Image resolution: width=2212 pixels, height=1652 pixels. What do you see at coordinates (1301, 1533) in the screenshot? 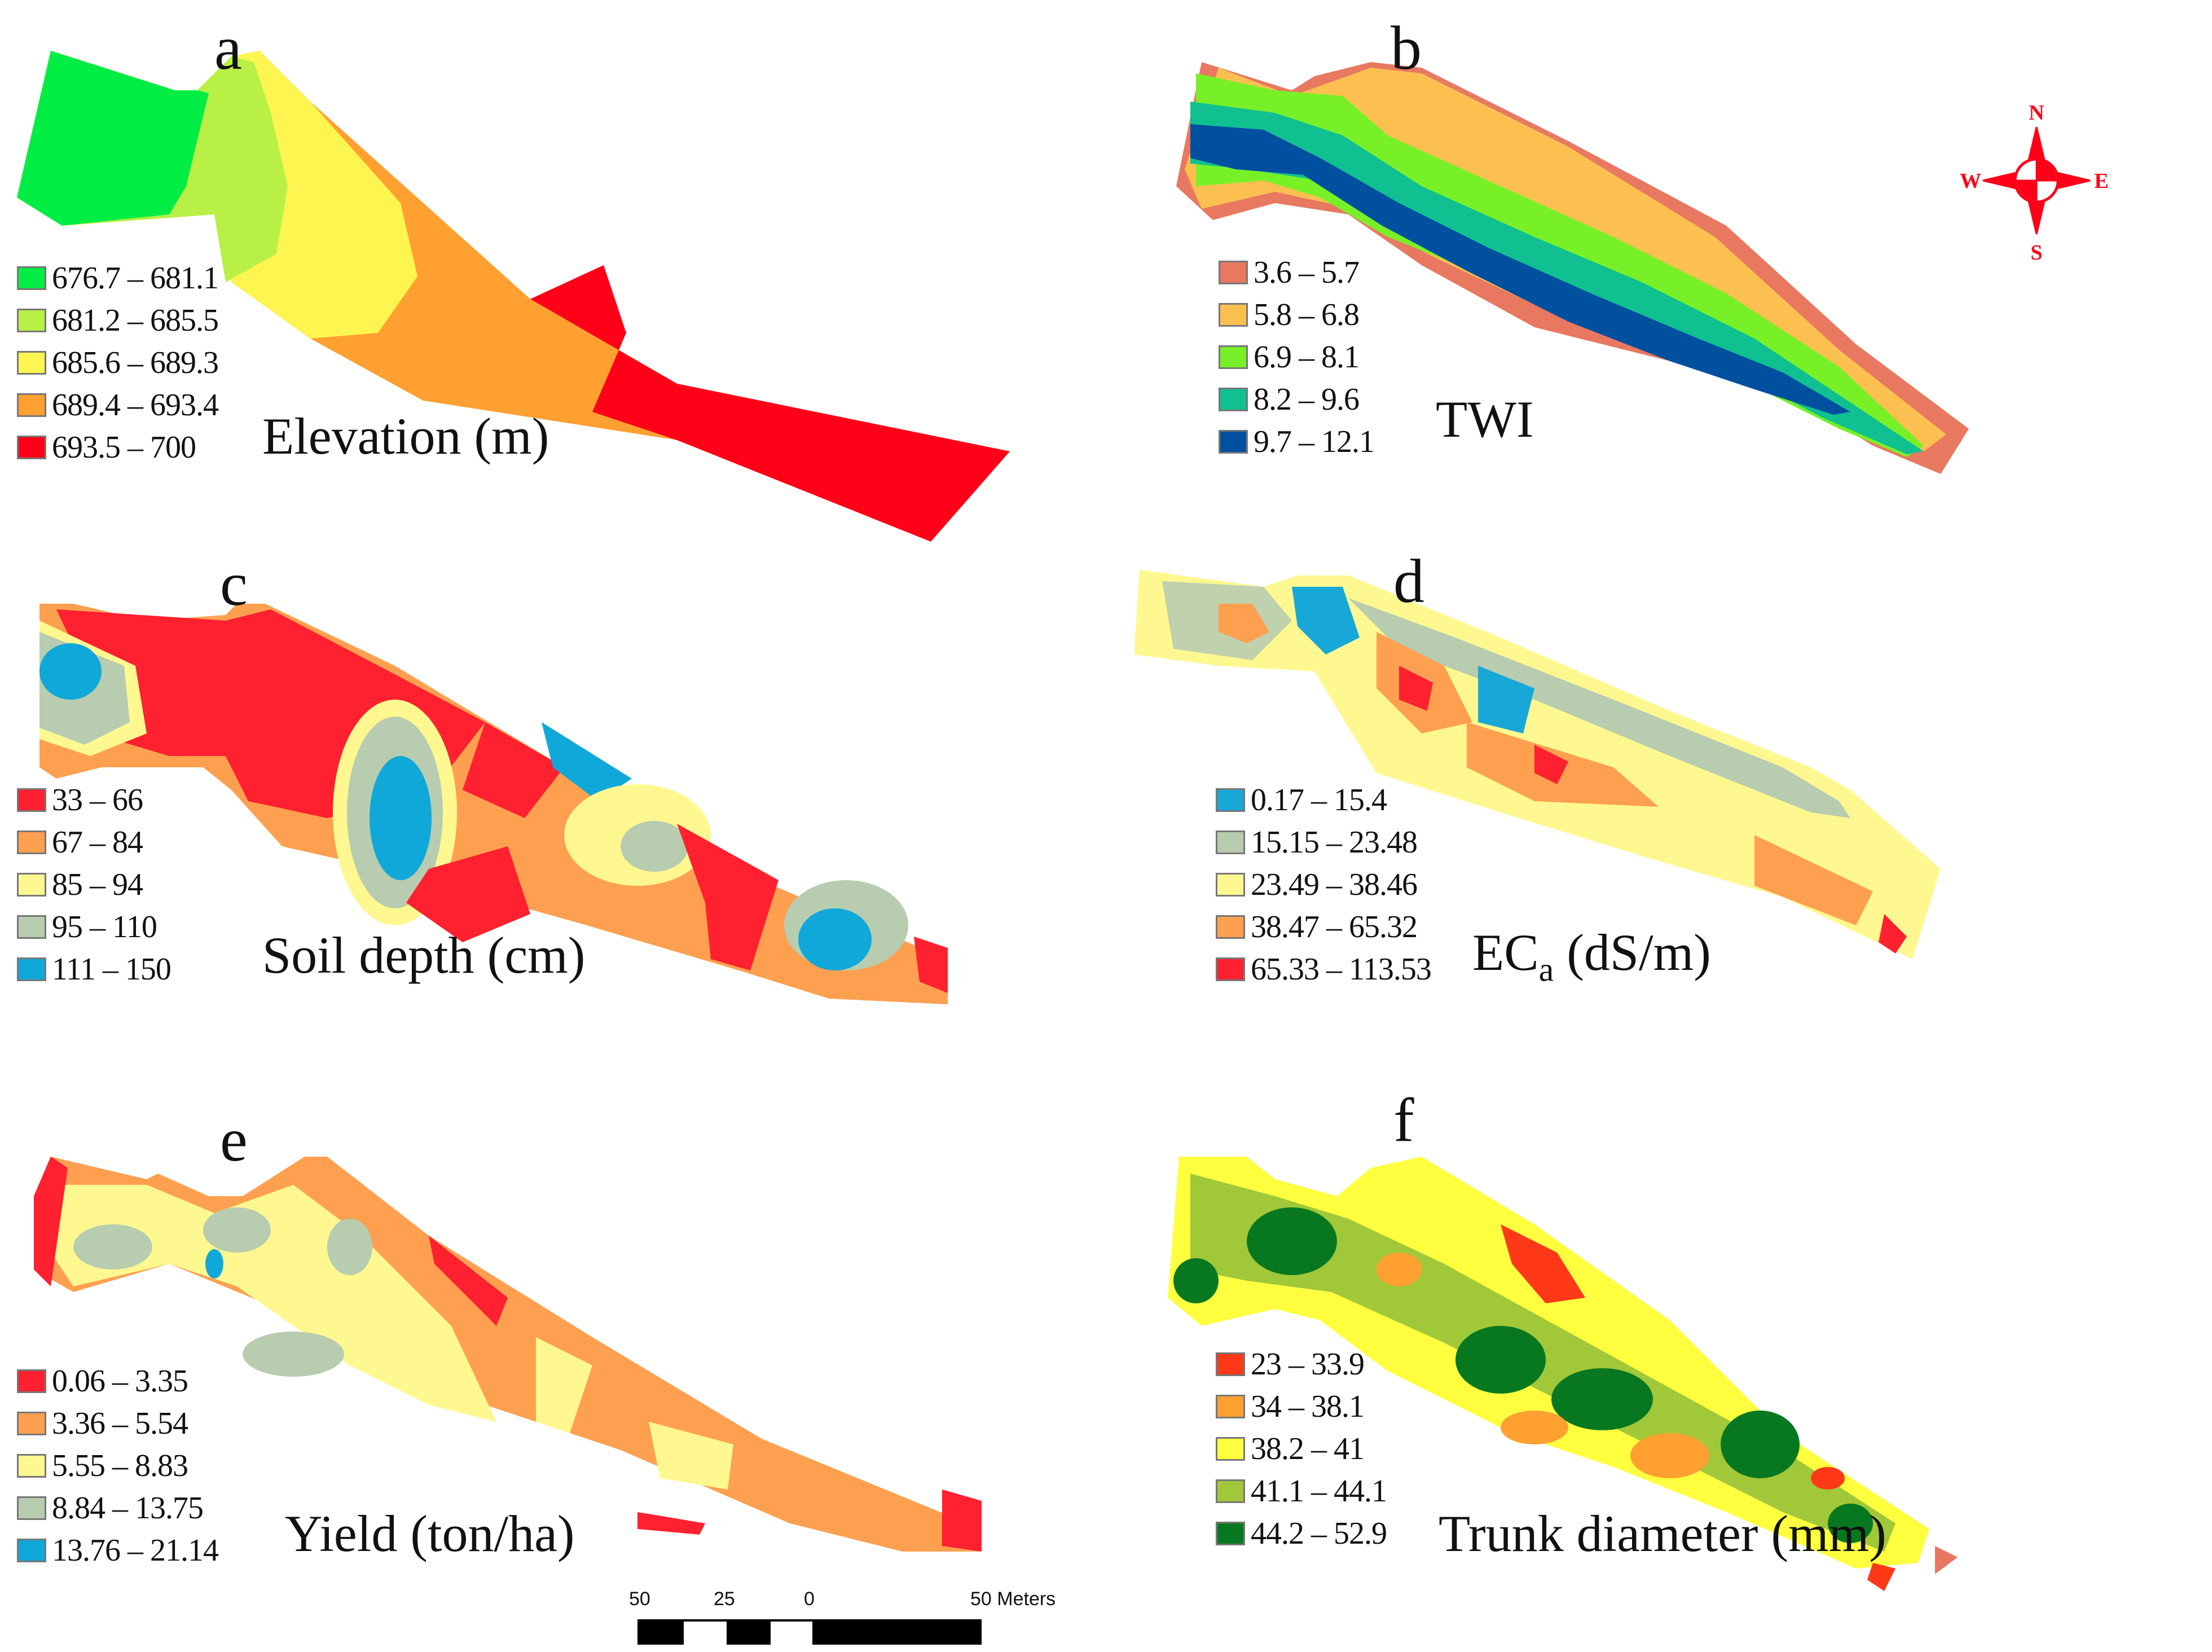
I see `legend-item: 44.2 – 52.9` at bounding box center [1301, 1533].